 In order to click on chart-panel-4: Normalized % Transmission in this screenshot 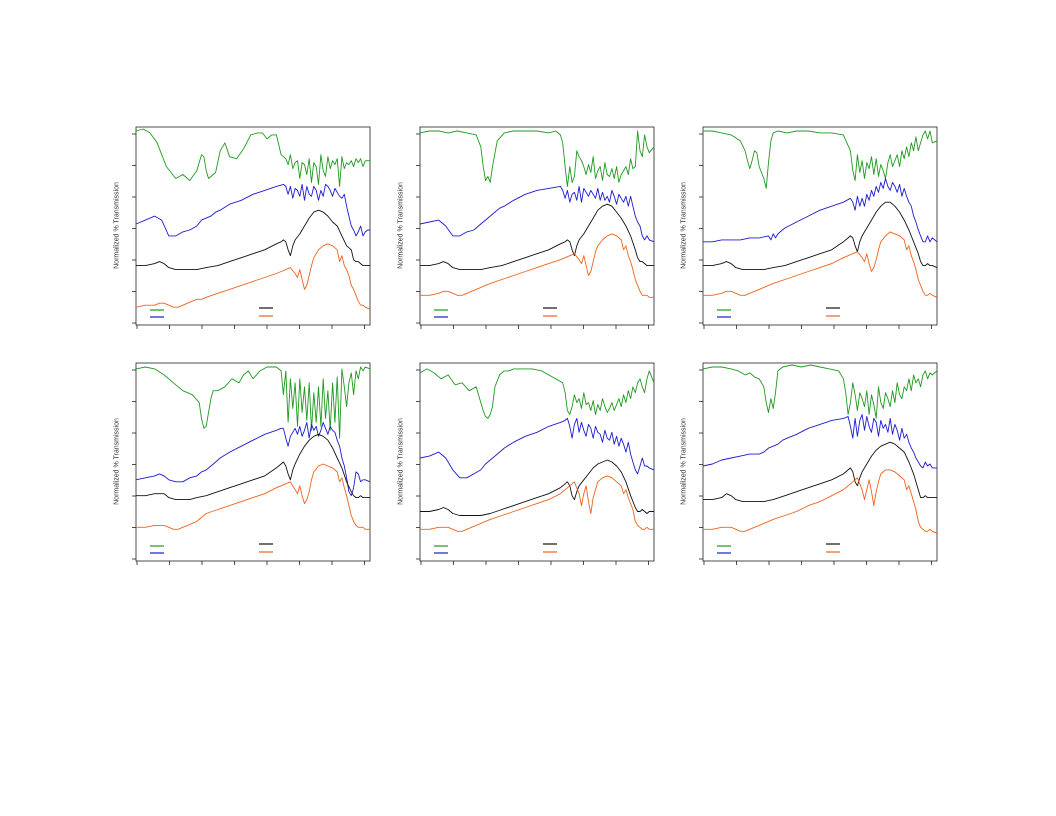, I will do `click(244, 465)`.